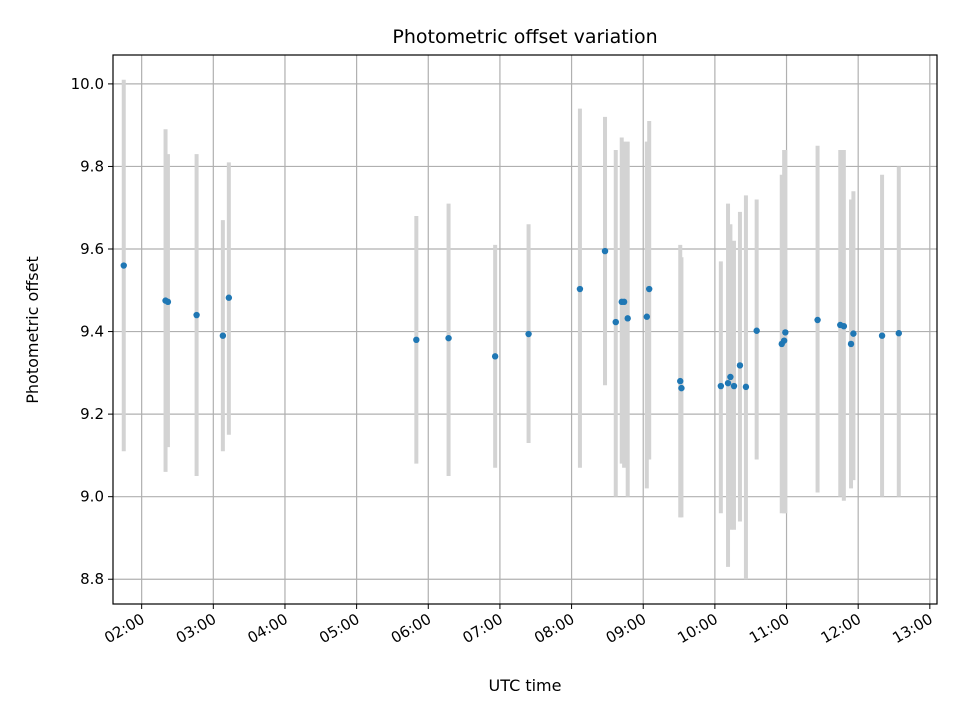  I want to click on y-tick-label: 9.4, so click(92, 332).